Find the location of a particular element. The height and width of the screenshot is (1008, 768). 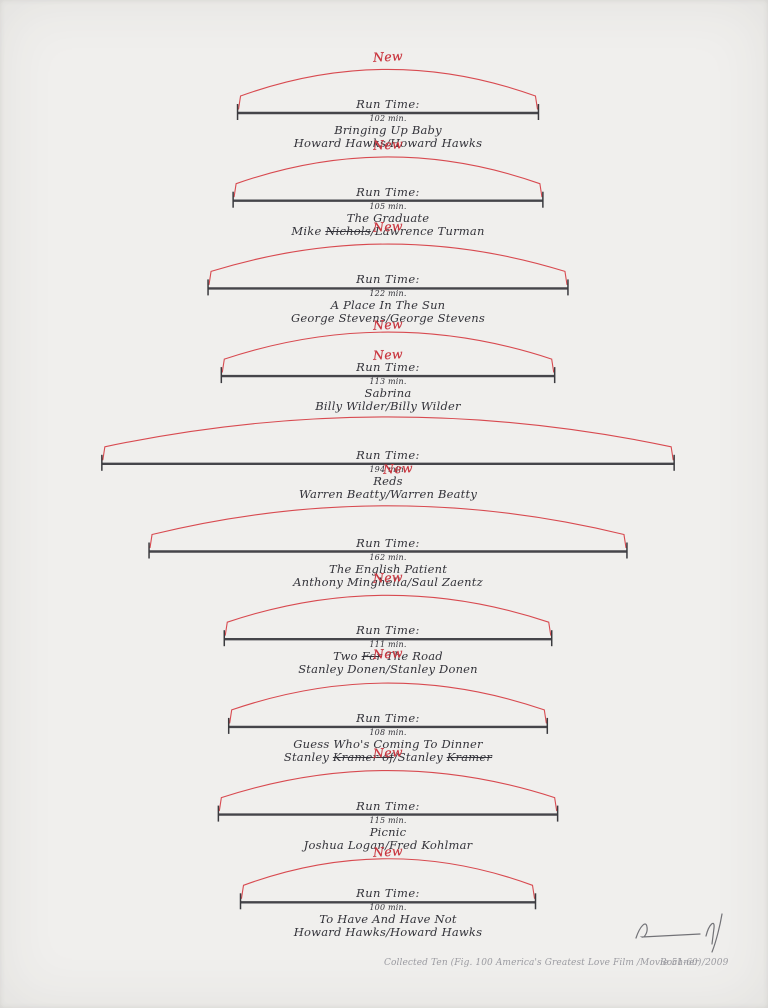

movie-credits: Warren Beatty/Warren Beatty is located at coordinates (388, 493).